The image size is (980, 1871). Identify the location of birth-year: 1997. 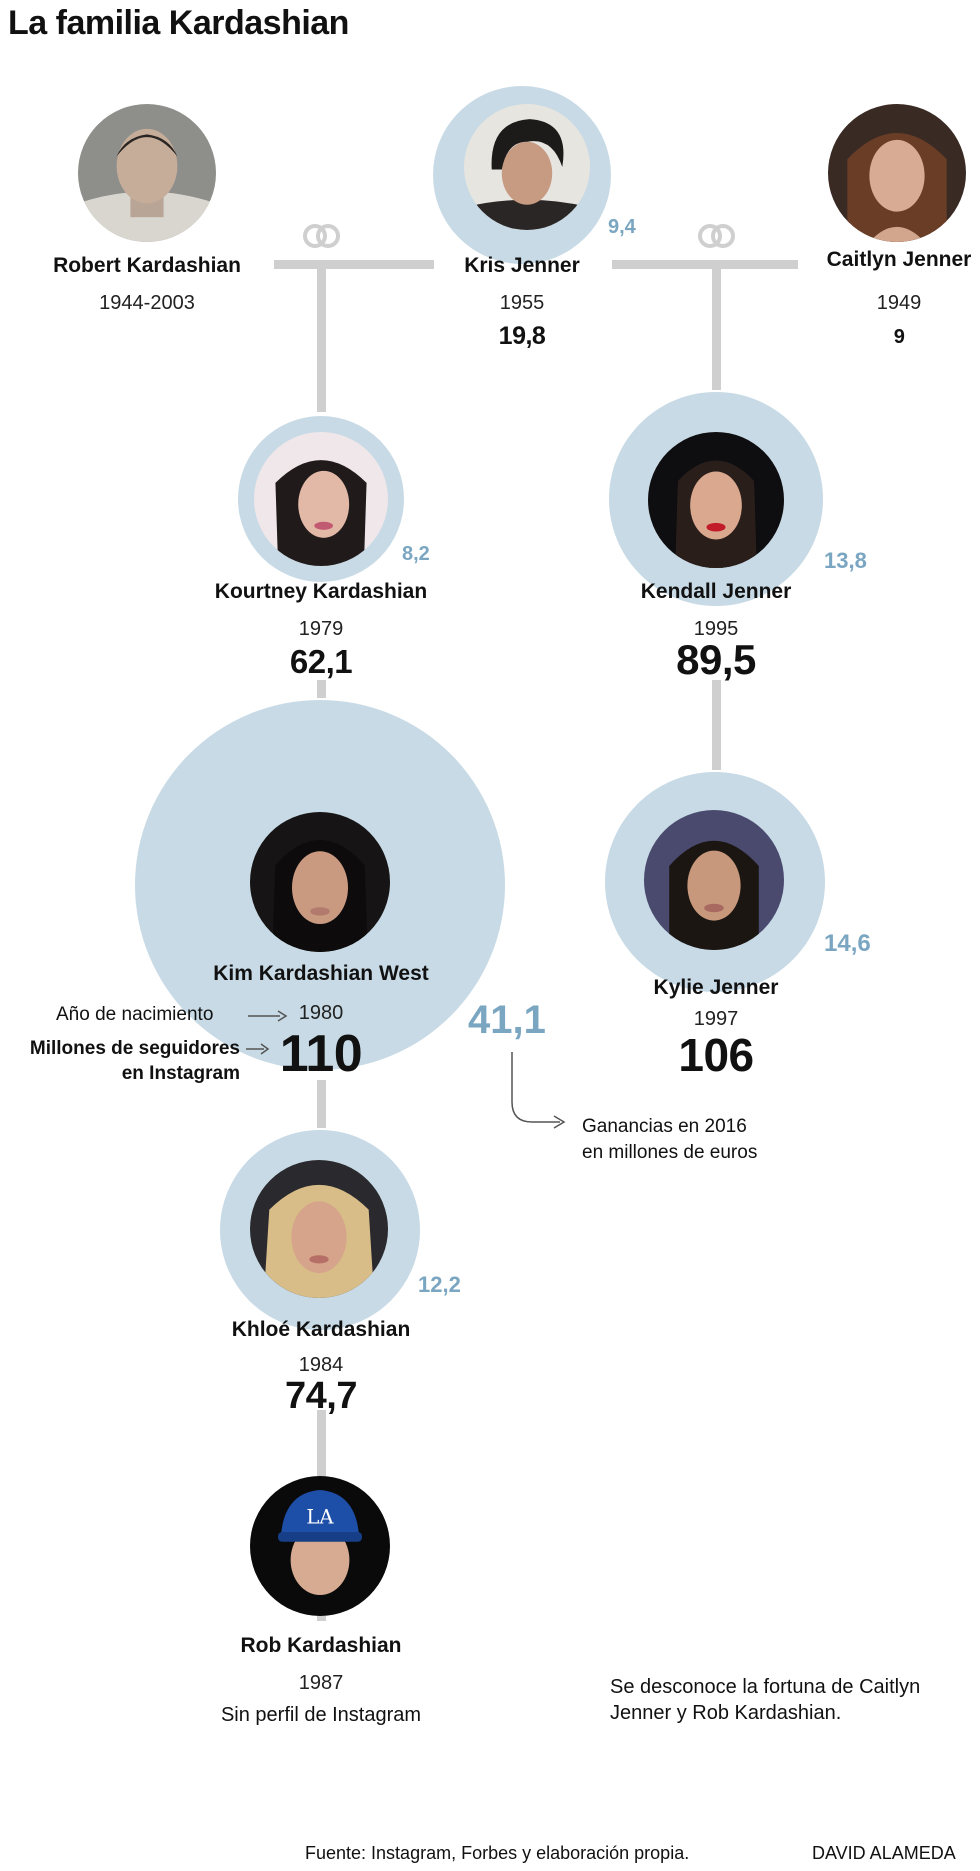
(716, 1019).